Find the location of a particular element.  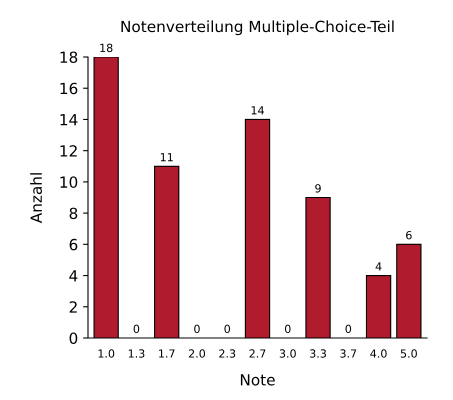

data-label: 9 is located at coordinates (318, 188).